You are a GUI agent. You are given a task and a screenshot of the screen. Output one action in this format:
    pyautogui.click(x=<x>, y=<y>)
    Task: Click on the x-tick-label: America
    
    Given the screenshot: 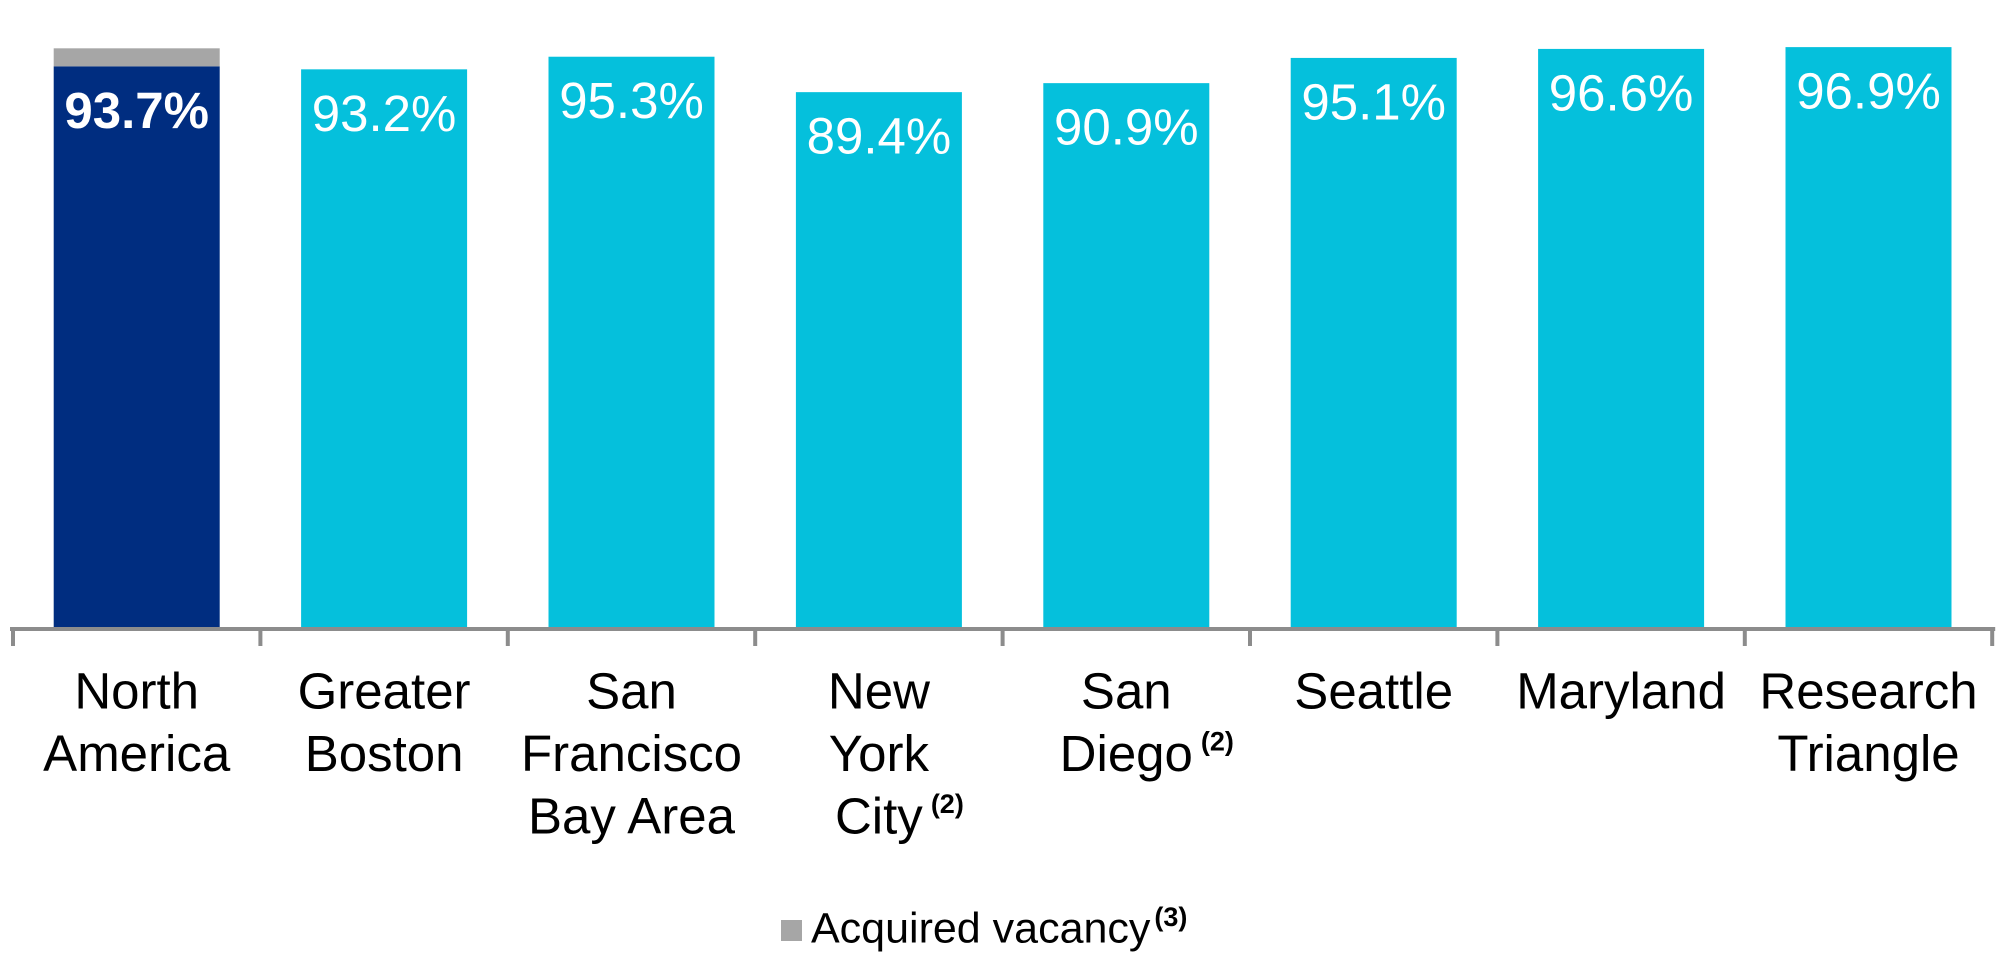 What is the action you would take?
    pyautogui.click(x=137, y=753)
    